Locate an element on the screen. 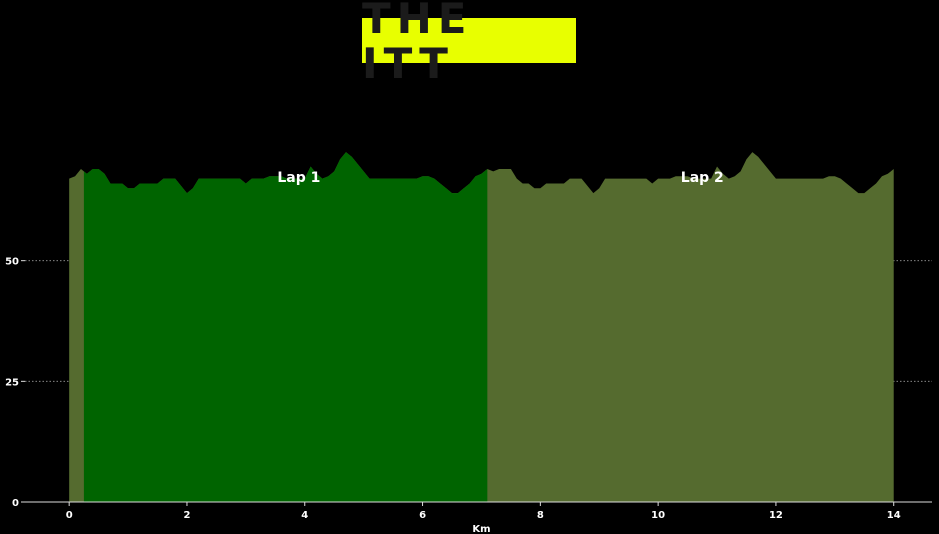 Image resolution: width=939 pixels, height=534 pixels. chart-title: THE ITT is located at coordinates (417, 44).